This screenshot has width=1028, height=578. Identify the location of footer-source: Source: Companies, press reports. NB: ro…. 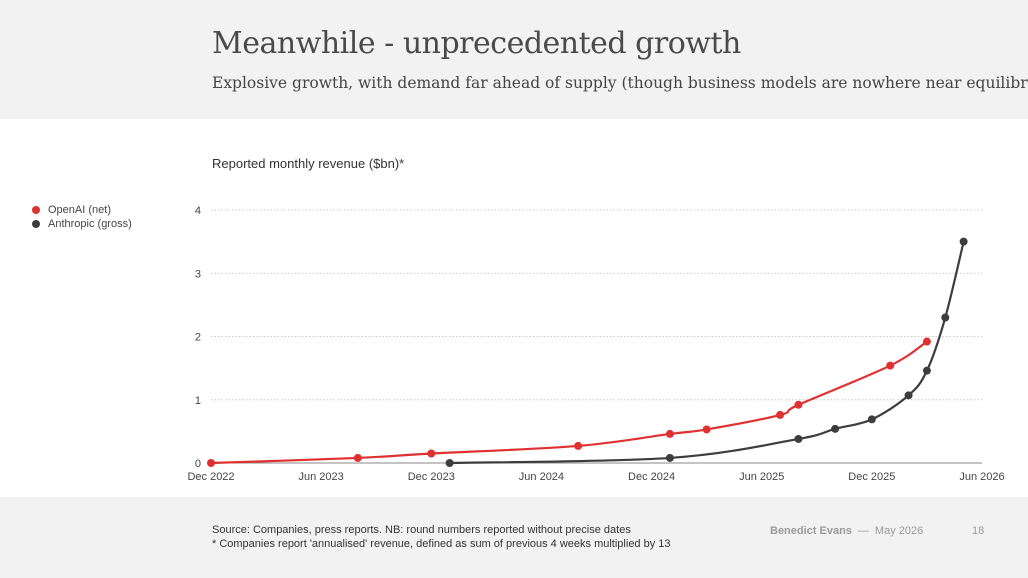
(441, 537).